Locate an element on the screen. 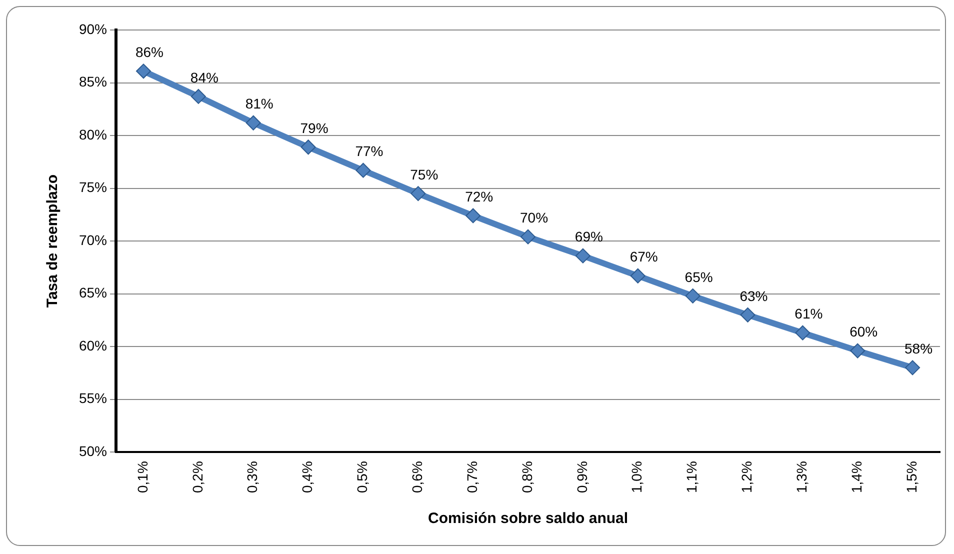 This screenshot has width=954, height=554. data-label: 72% is located at coordinates (479, 196).